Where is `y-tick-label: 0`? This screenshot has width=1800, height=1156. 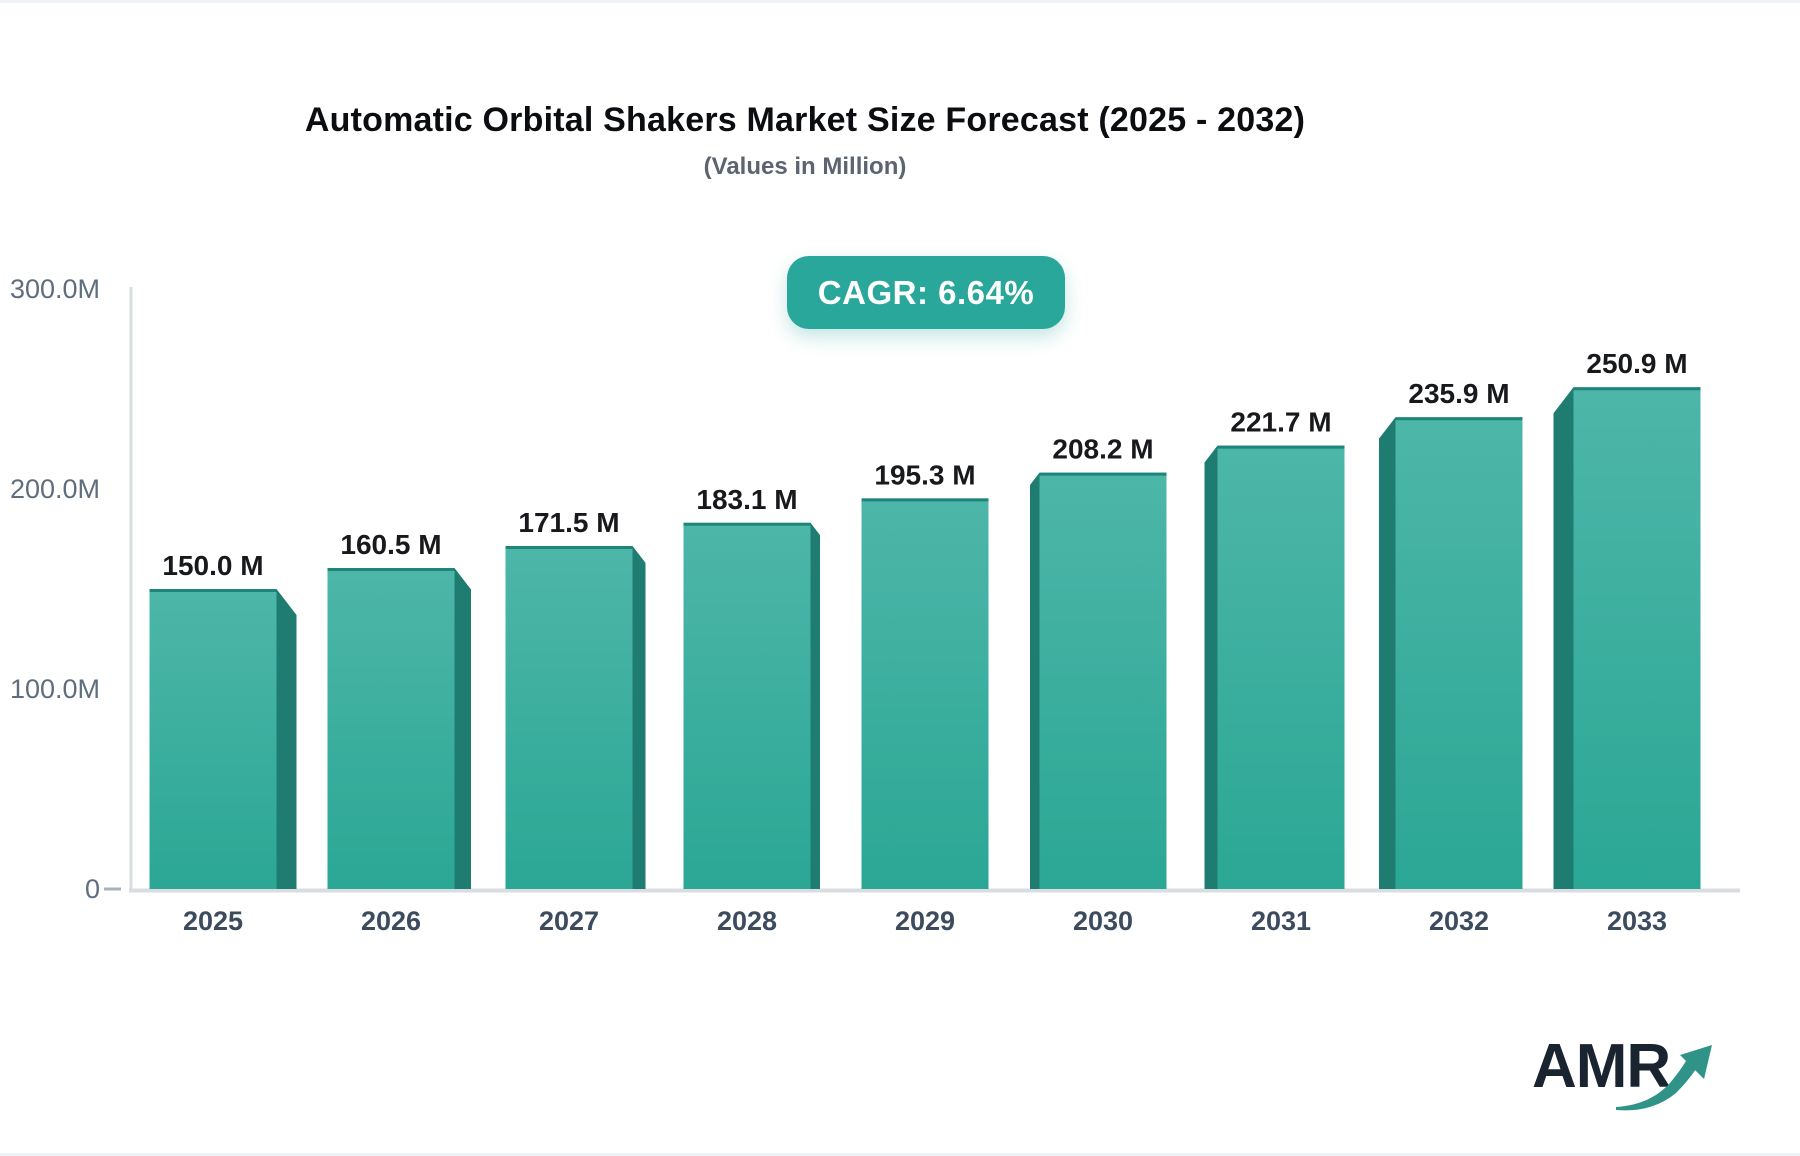
y-tick-label: 0 is located at coordinates (92, 889).